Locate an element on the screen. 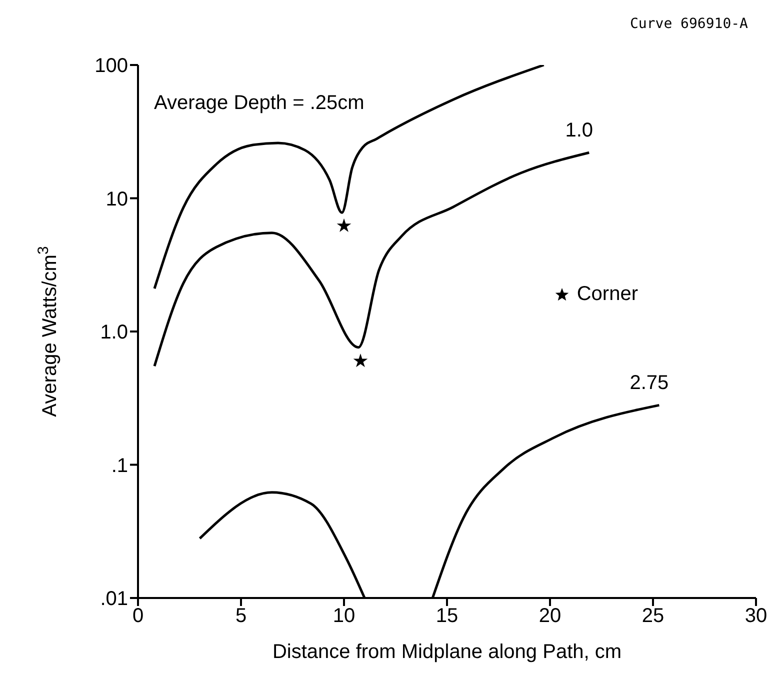  x-axis-title: Distance from Midplane along Path, cm is located at coordinates (447, 652).